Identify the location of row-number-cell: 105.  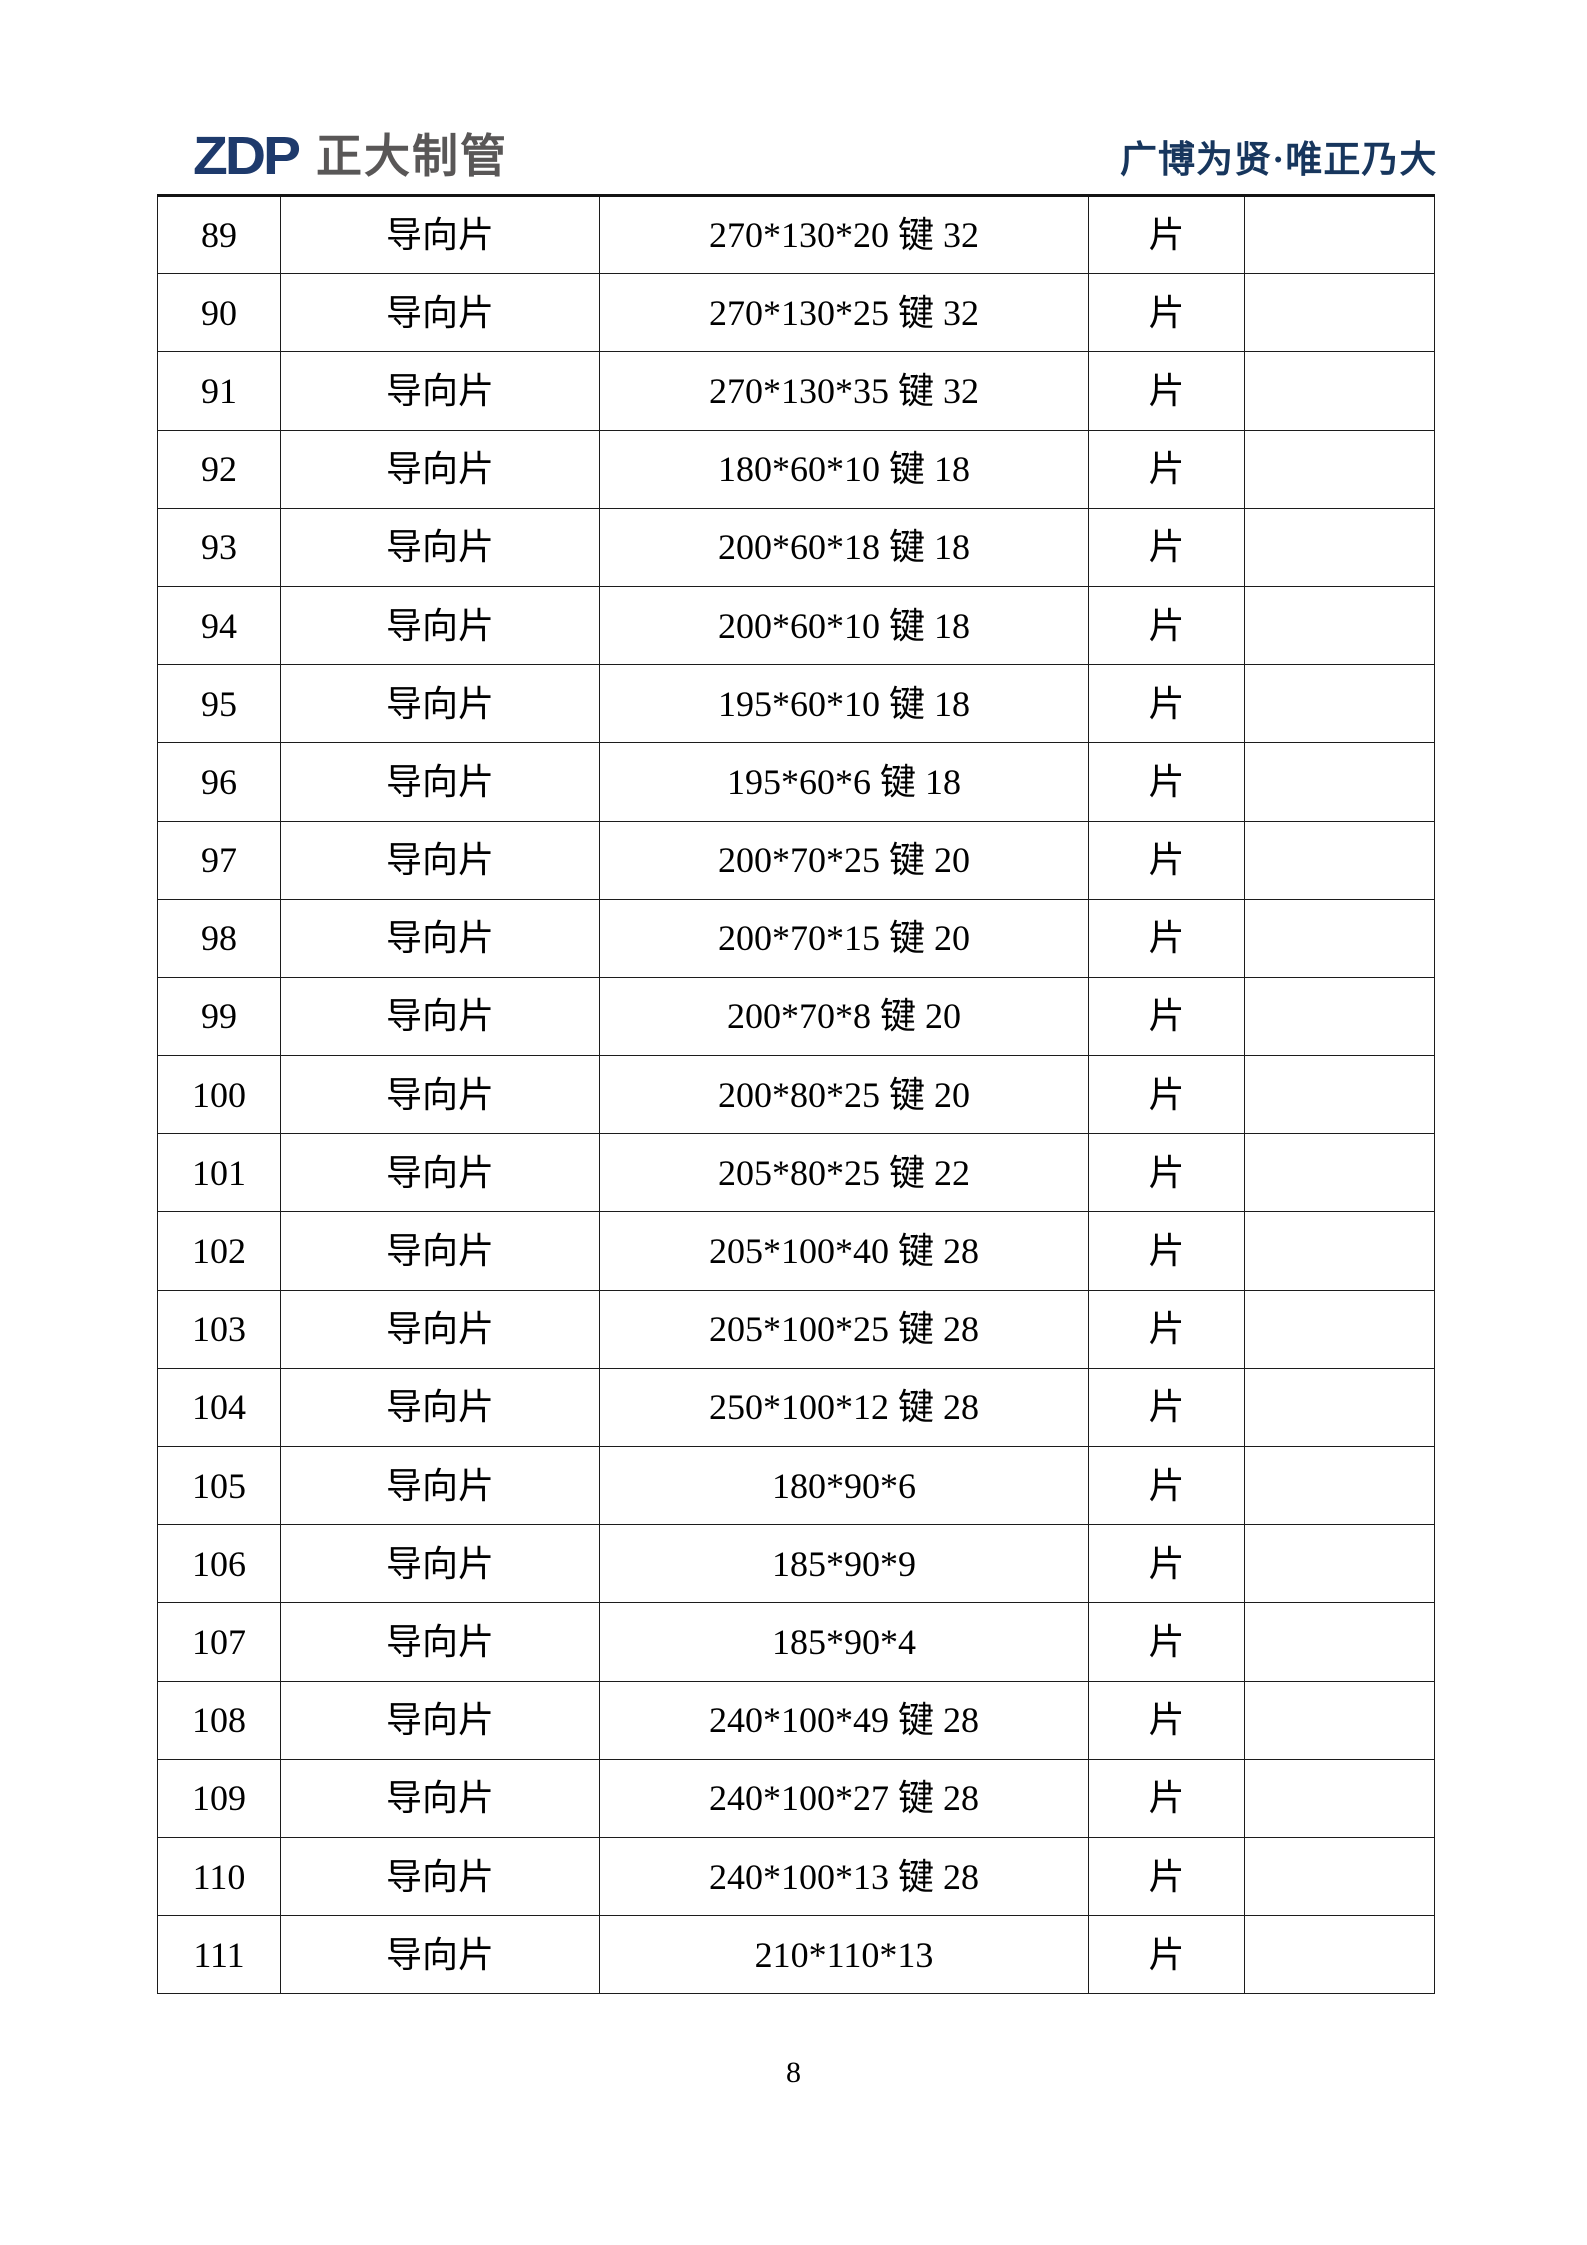
(219, 1485).